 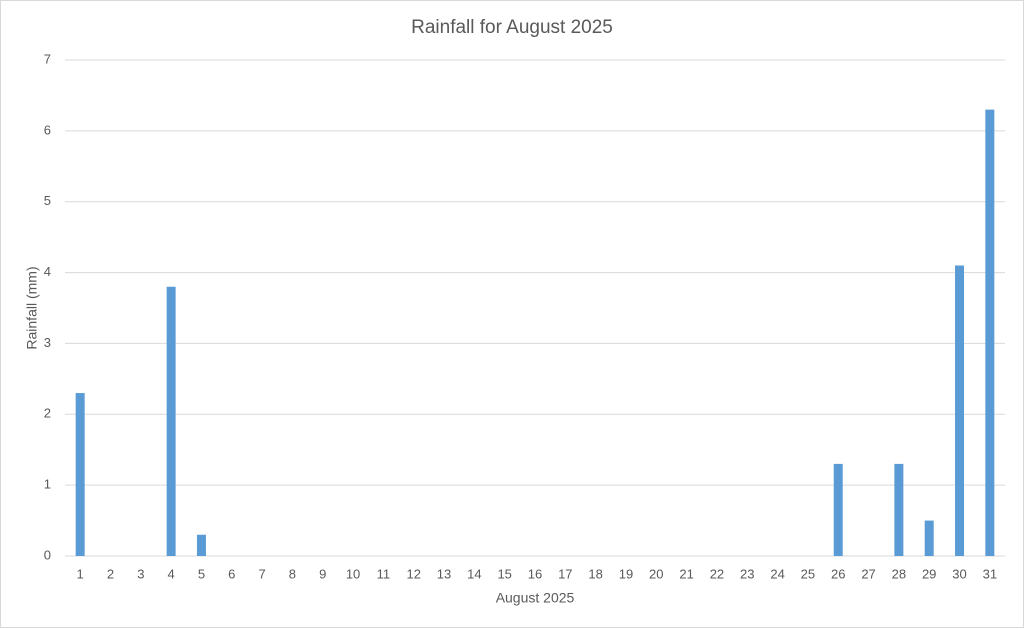 What do you see at coordinates (171, 573) in the screenshot?
I see `x-tick-label: 4` at bounding box center [171, 573].